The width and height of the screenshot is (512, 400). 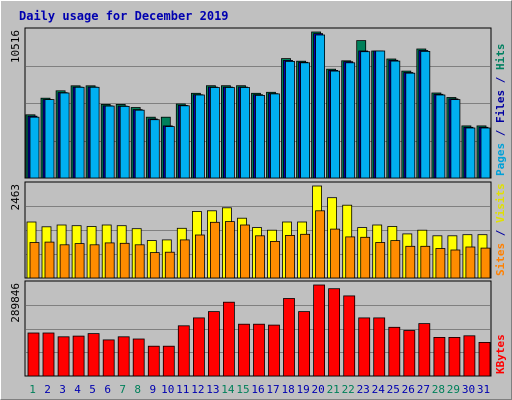 I want to click on x-tick-label-day-26: 26, so click(x=408, y=389).